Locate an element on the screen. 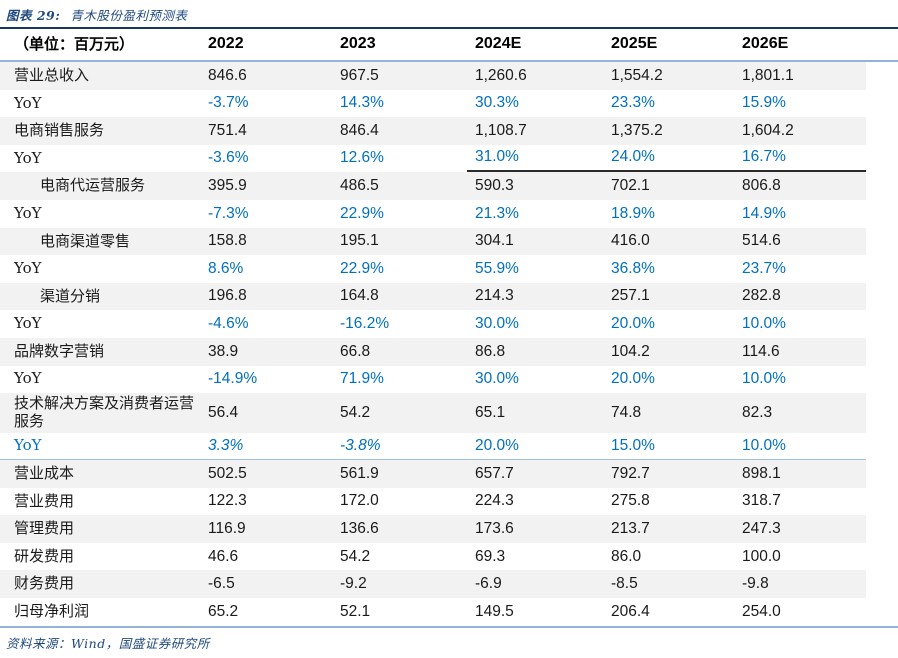  cell-value: 214.3 is located at coordinates (494, 296).